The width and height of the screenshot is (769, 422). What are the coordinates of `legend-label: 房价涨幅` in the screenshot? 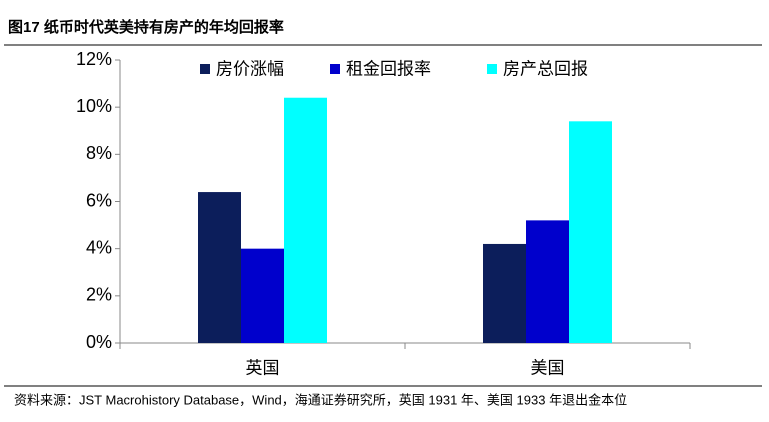 It's located at (250, 68).